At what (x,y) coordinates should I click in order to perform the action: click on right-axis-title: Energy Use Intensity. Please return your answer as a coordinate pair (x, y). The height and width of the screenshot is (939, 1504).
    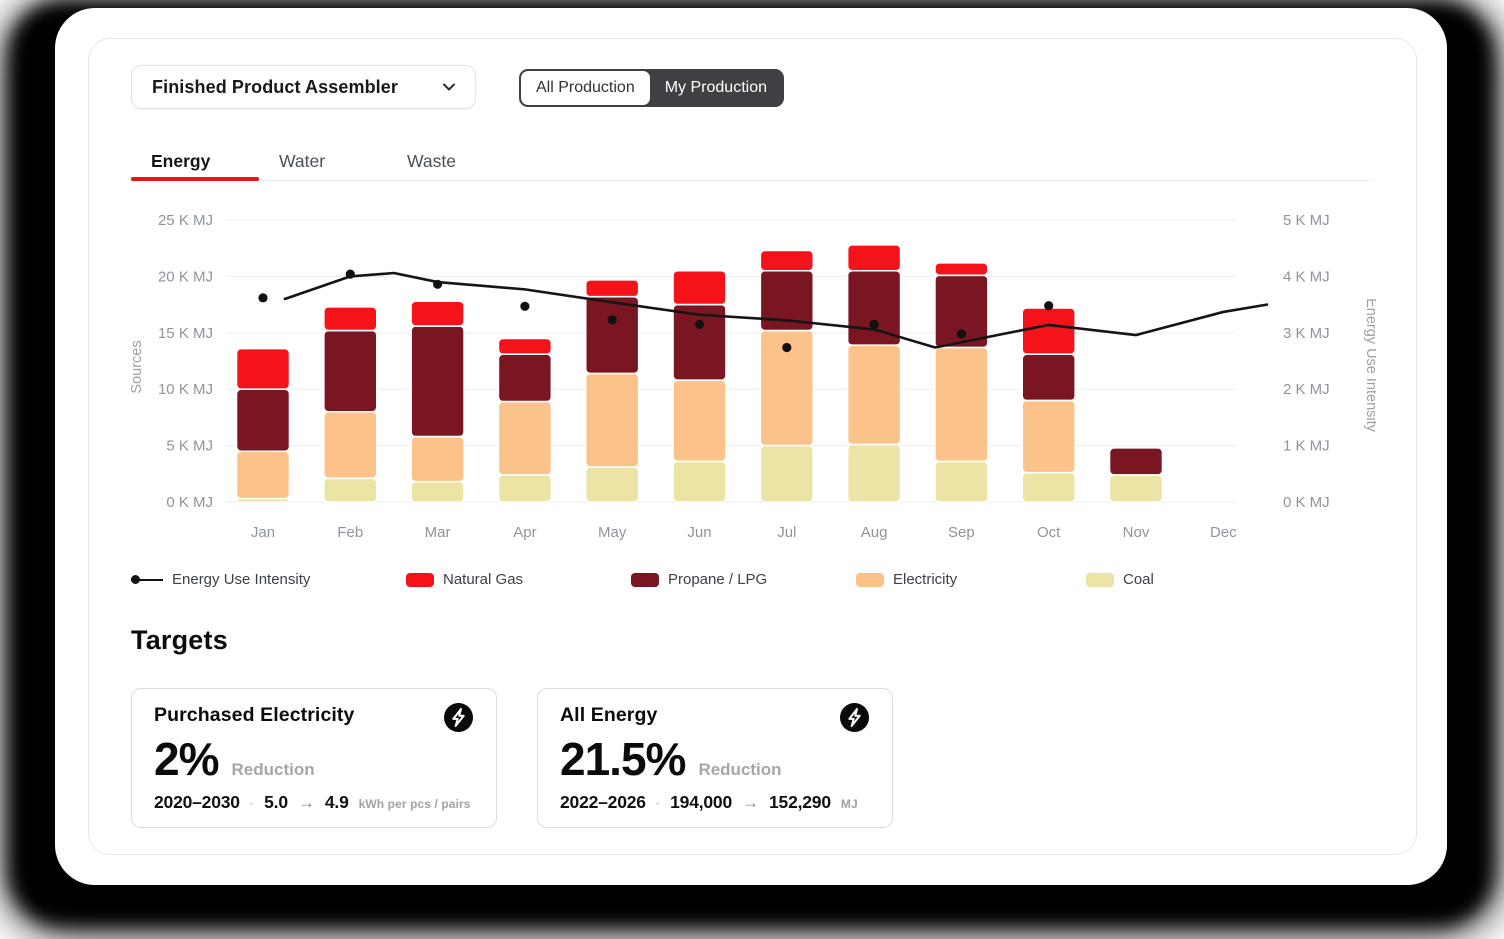
    Looking at the image, I should click on (1369, 365).